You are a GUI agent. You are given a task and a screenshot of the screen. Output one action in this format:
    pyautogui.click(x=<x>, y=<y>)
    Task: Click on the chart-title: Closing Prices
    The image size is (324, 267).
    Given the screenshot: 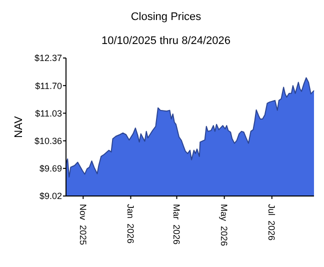 What is the action you would take?
    pyautogui.click(x=166, y=17)
    